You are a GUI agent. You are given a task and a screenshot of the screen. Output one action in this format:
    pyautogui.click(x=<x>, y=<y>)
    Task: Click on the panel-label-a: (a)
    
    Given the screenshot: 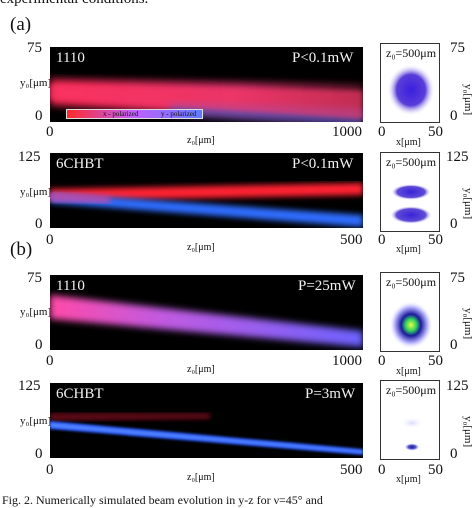 What is the action you would take?
    pyautogui.click(x=21, y=24)
    